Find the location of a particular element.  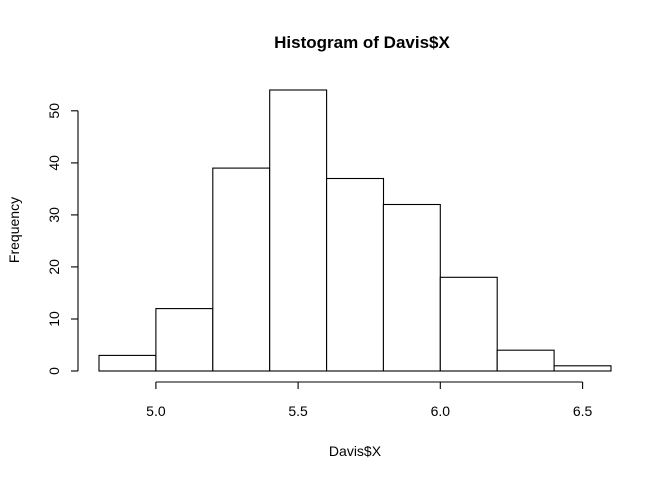

x-axis: 5.0 5.5 6.0 6.5 is located at coordinates (369, 400).